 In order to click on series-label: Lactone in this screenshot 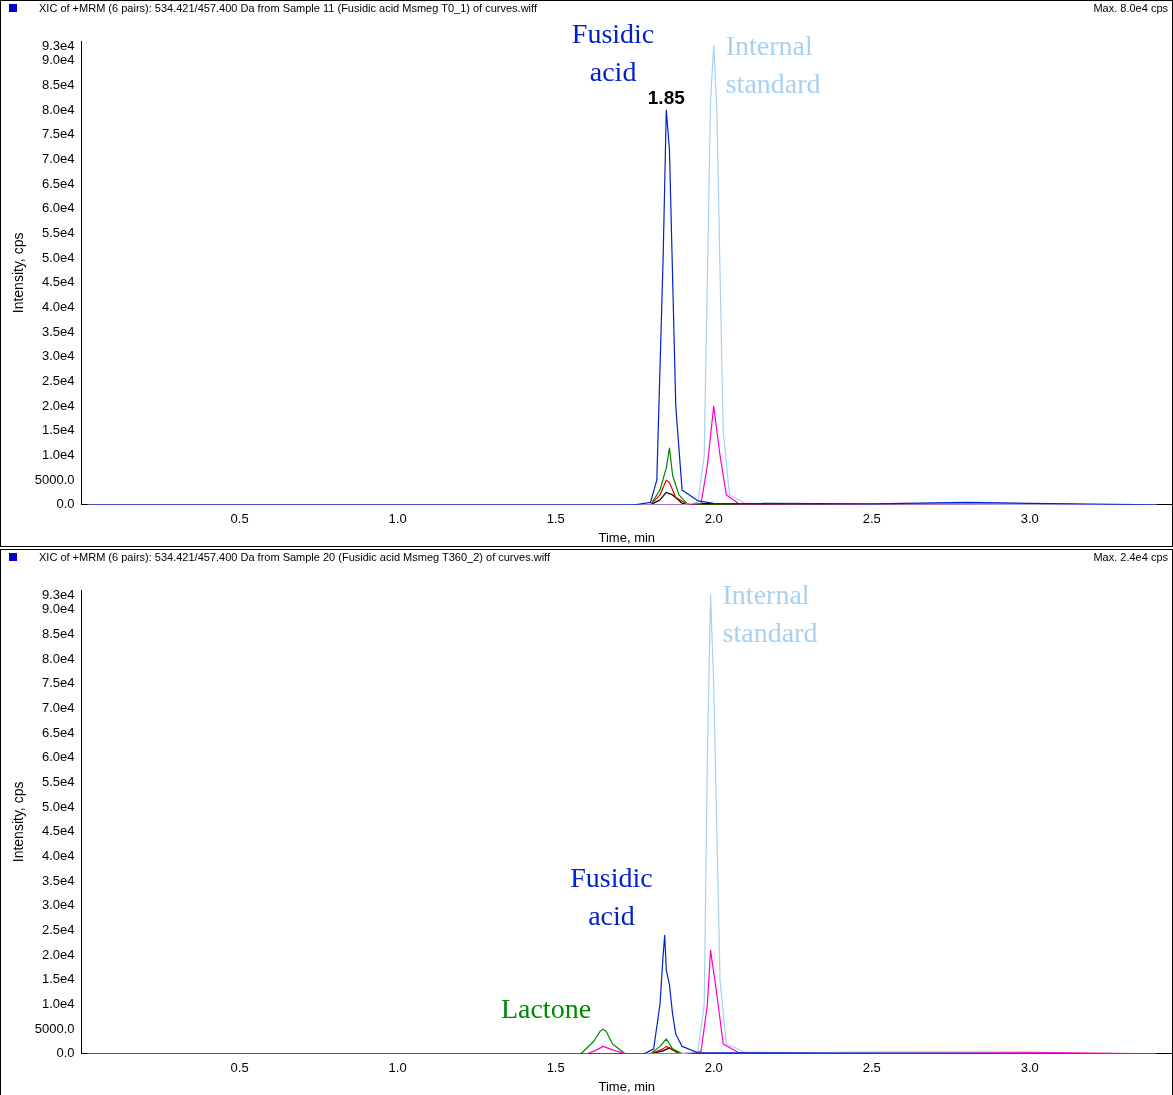, I will do `click(546, 1009)`.